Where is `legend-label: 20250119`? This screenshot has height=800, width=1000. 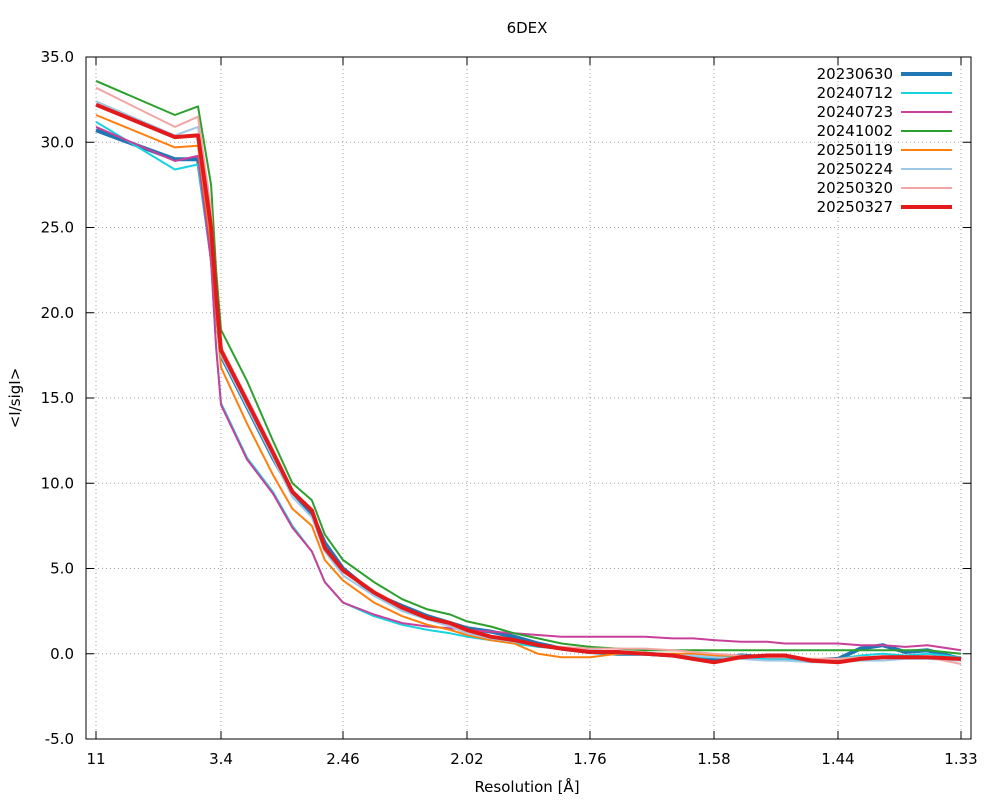 legend-label: 20250119 is located at coordinates (855, 150).